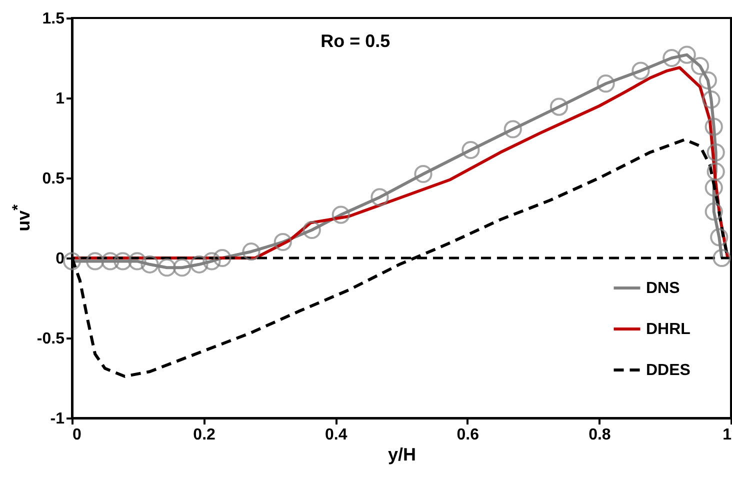 Image resolution: width=732 pixels, height=482 pixels. I want to click on y-tick-label: 0, so click(60, 259).